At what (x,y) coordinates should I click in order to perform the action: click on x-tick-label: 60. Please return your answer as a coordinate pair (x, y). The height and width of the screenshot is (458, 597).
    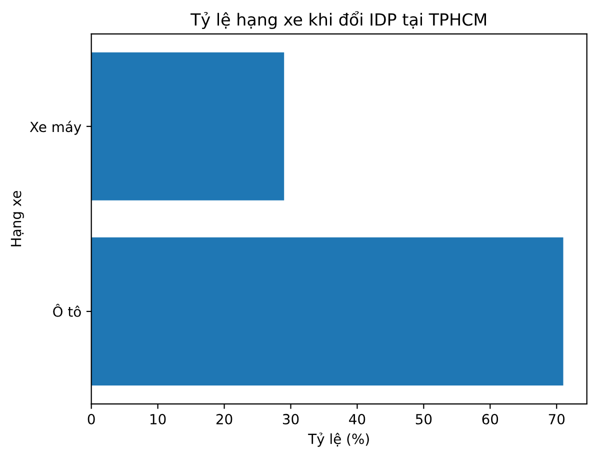
    Looking at the image, I should click on (490, 419).